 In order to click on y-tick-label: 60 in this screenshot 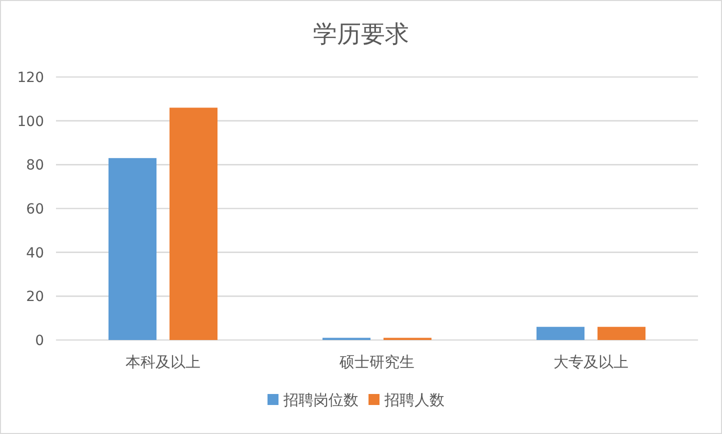, I will do `click(35, 210)`.